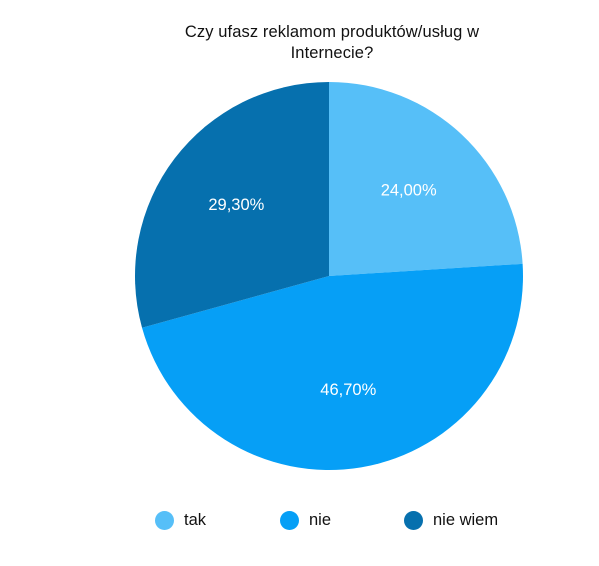  Describe the element at coordinates (236, 205) in the screenshot. I see `data-label-nie-wiem: 29,30%` at that location.